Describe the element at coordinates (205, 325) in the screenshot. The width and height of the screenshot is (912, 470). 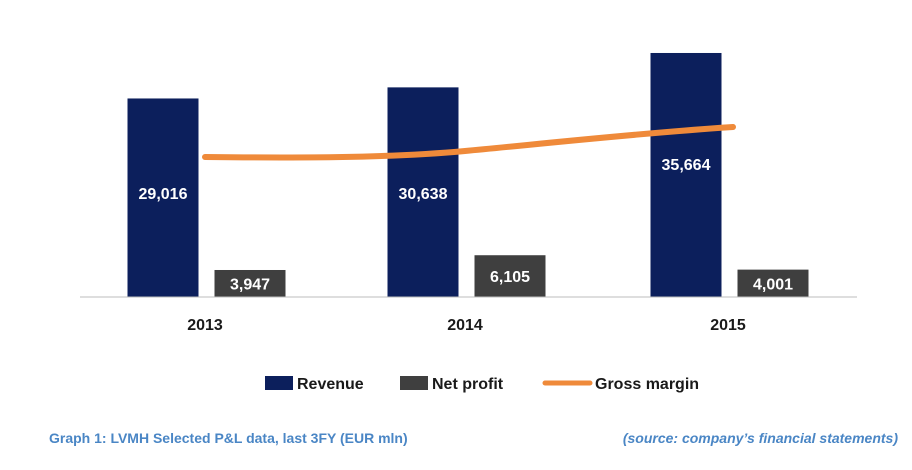
I see `x-tick-2013: 2013` at that location.